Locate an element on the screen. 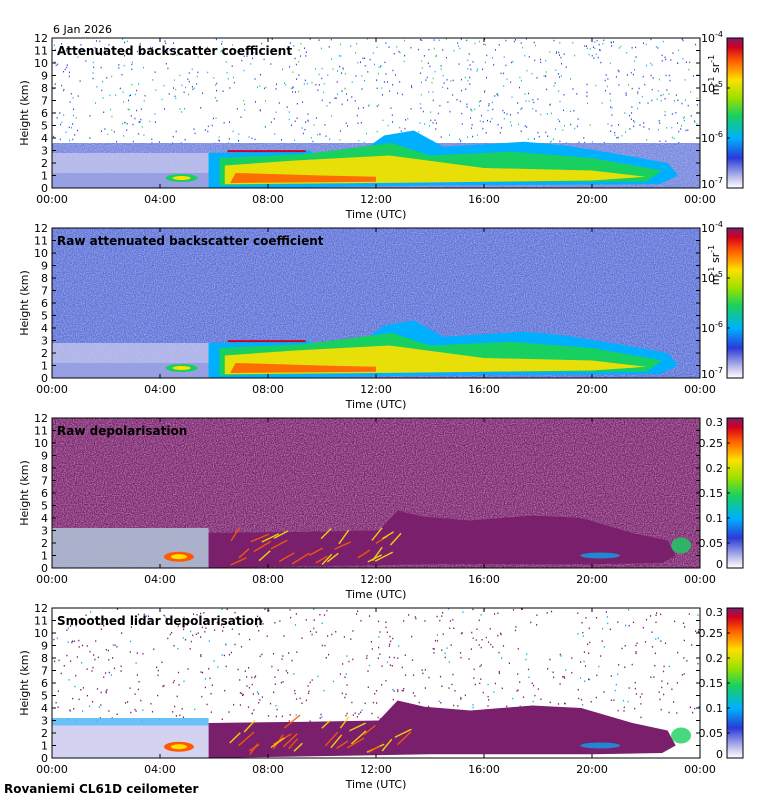 Image resolution: width=780 pixels, height=800 pixels. x-tick-label: 12:00 is located at coordinates (376, 769).